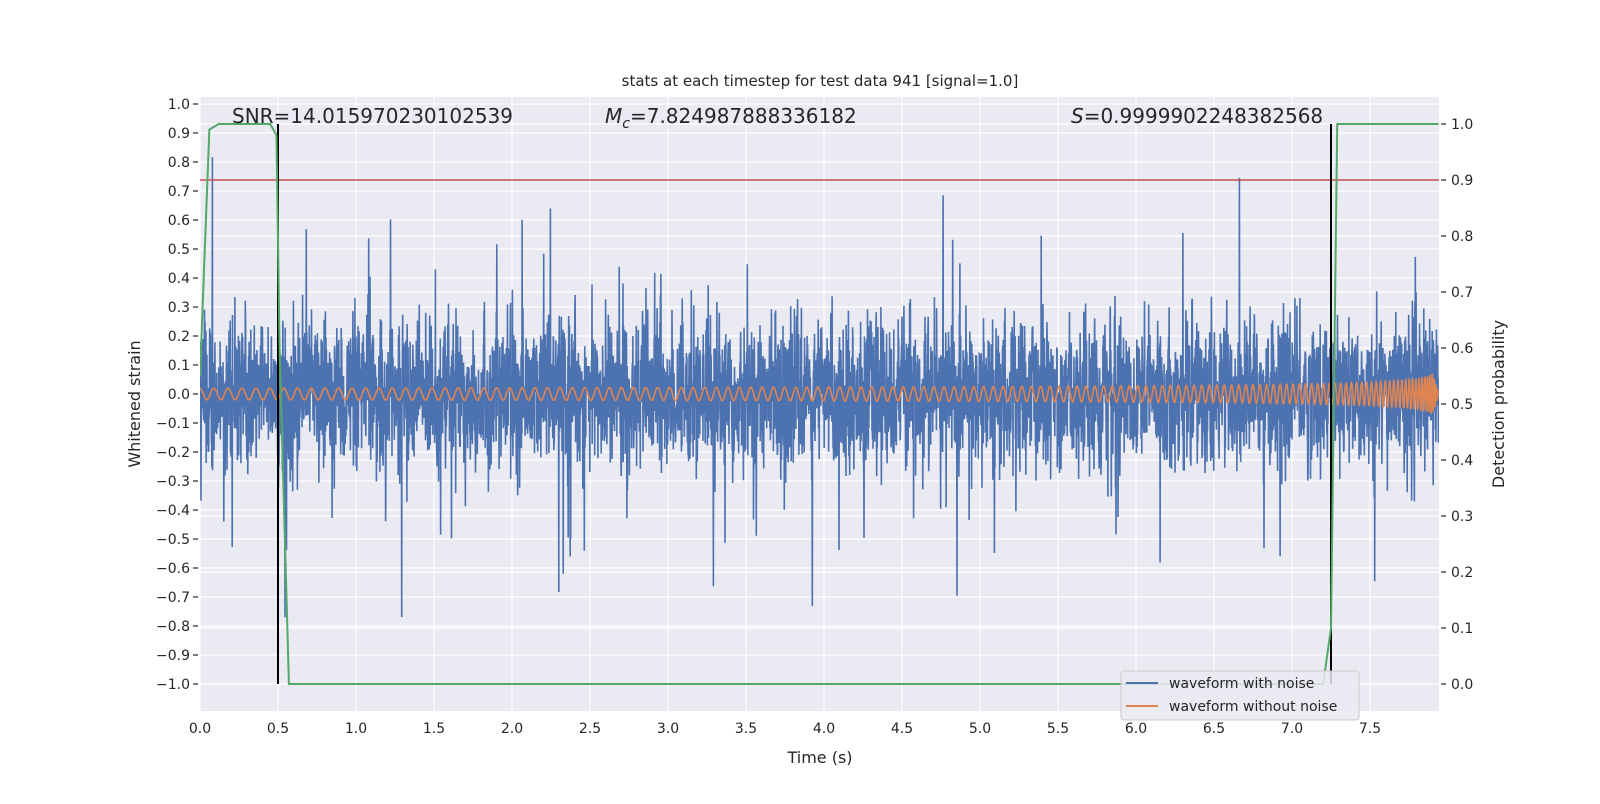 This screenshot has height=804, width=1600. I want to click on legend-label-clean: waveform without noise, so click(1253, 707).